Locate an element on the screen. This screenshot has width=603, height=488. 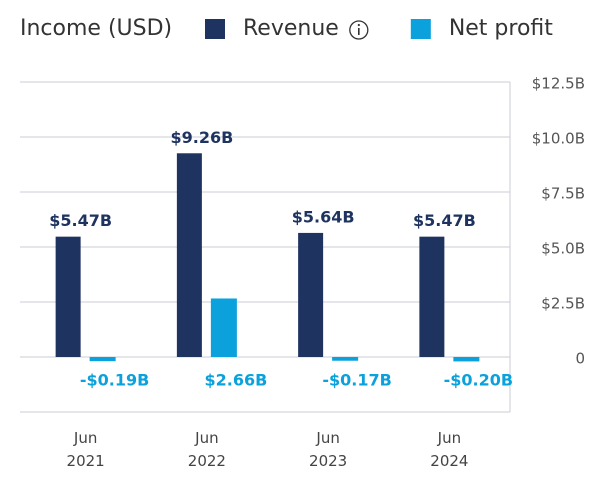
y-tick-label: $12.5B is located at coordinates (558, 84).